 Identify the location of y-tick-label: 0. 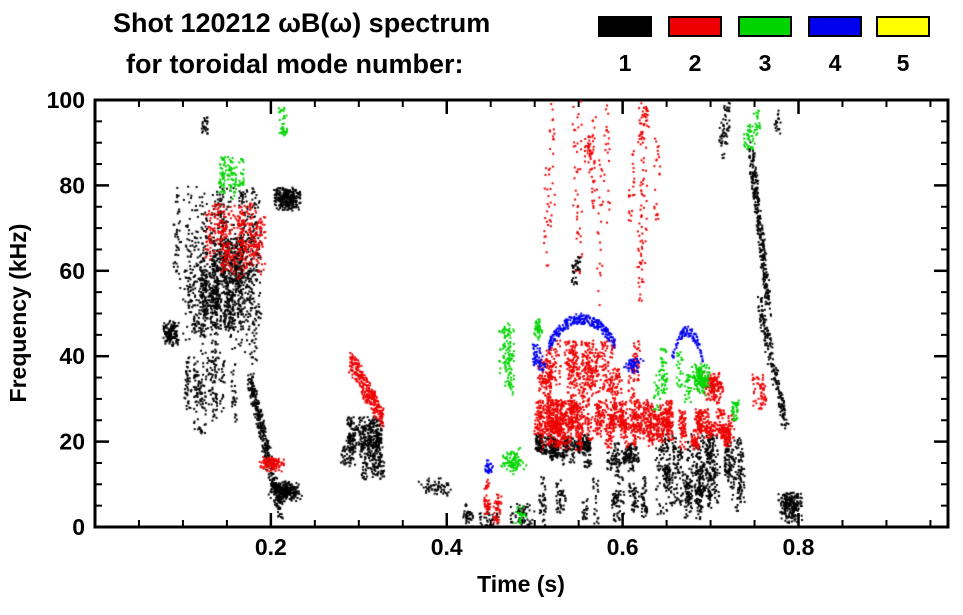
(78, 527).